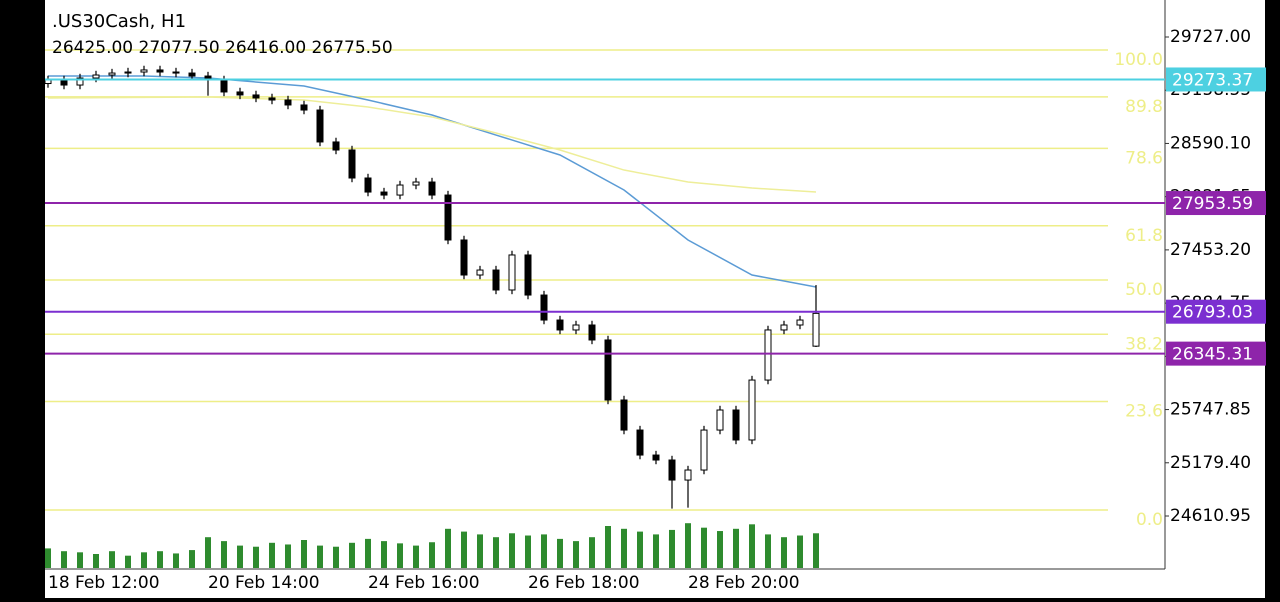 The height and width of the screenshot is (602, 1280). I want to click on x-tick-label: 24 Feb 16:00, so click(424, 583).